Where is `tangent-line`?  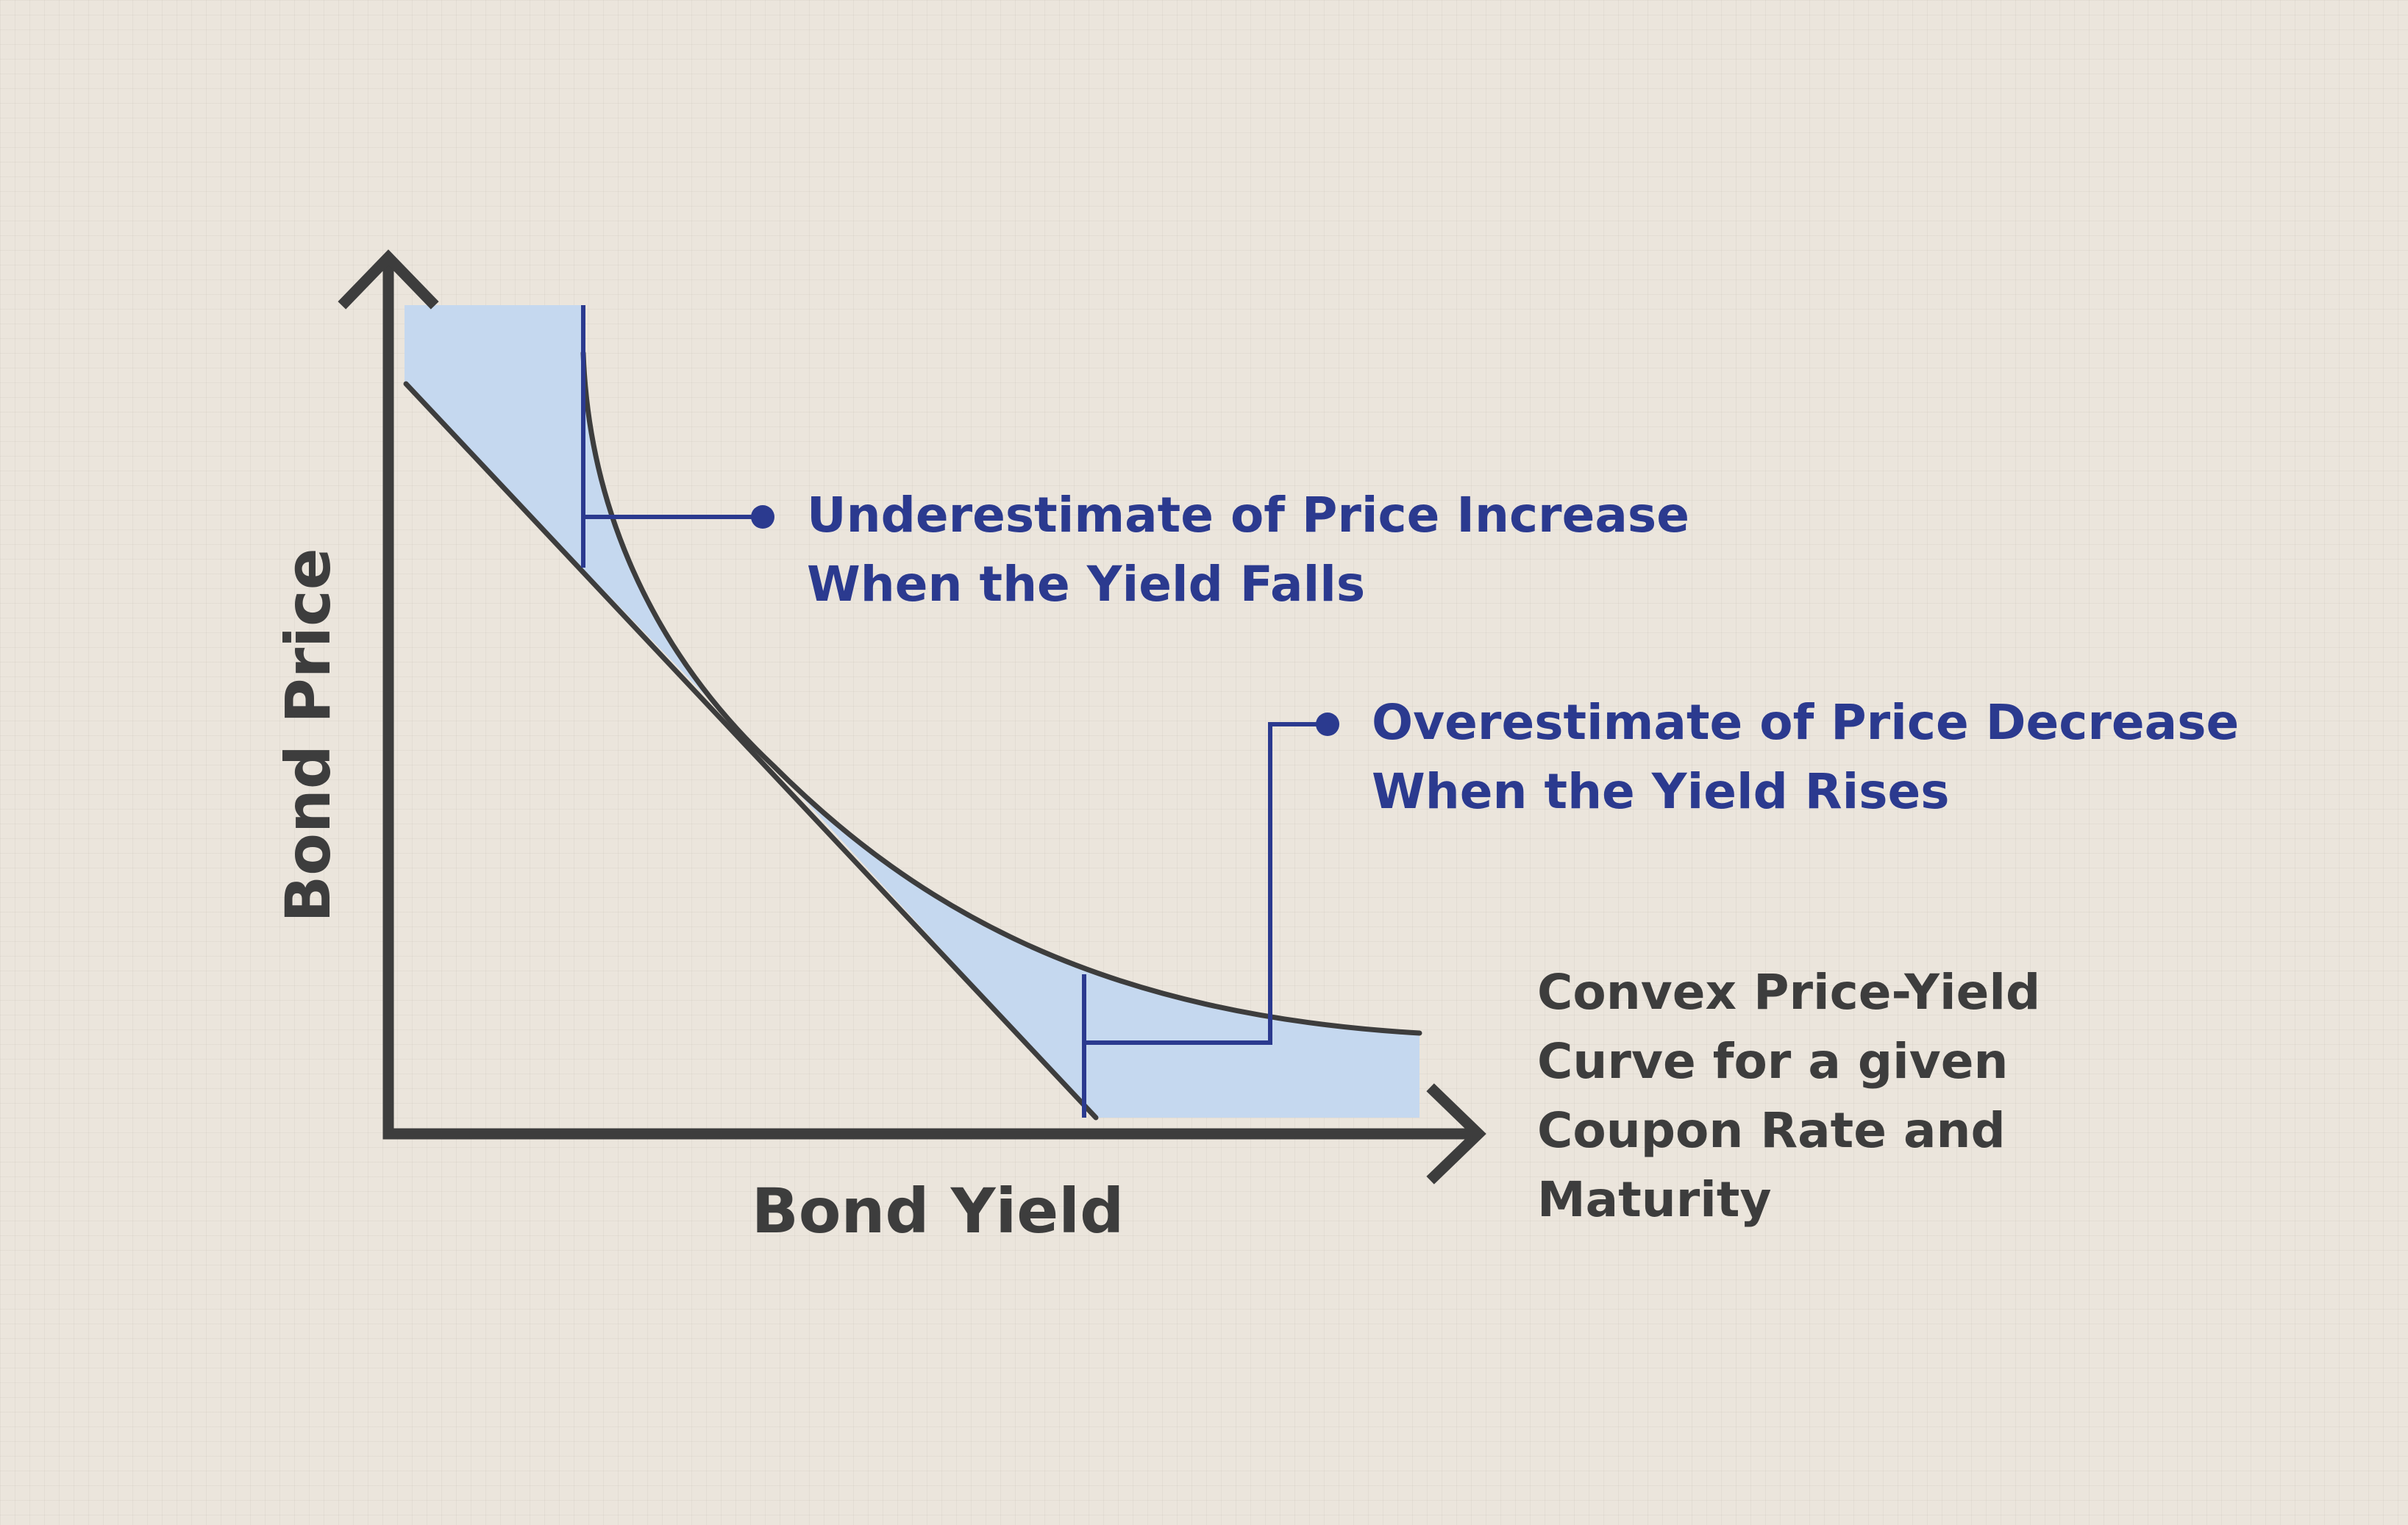
tangent-line is located at coordinates (751, 751).